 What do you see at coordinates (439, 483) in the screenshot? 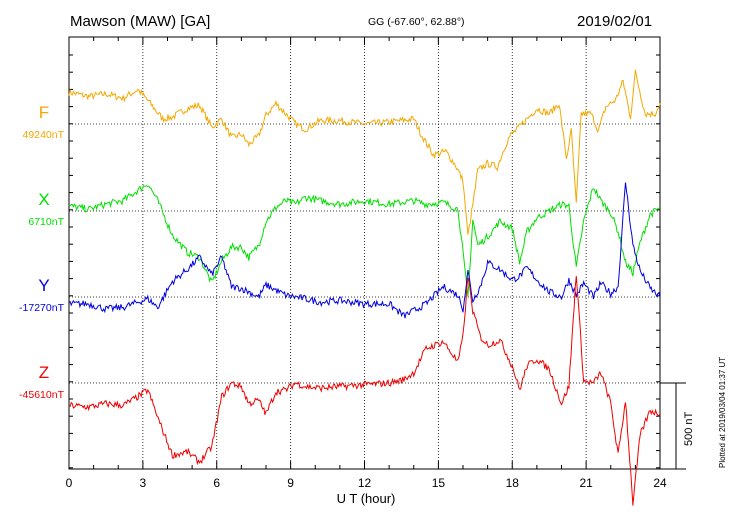
I see `x-tick-label: 15` at bounding box center [439, 483].